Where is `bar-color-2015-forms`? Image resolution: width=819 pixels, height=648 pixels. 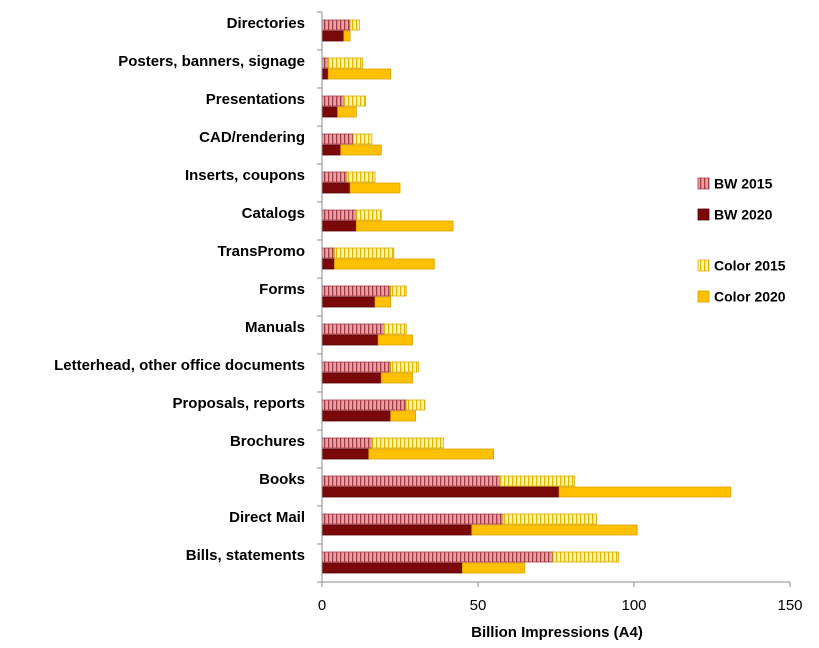 bar-color-2015-forms is located at coordinates (398, 291).